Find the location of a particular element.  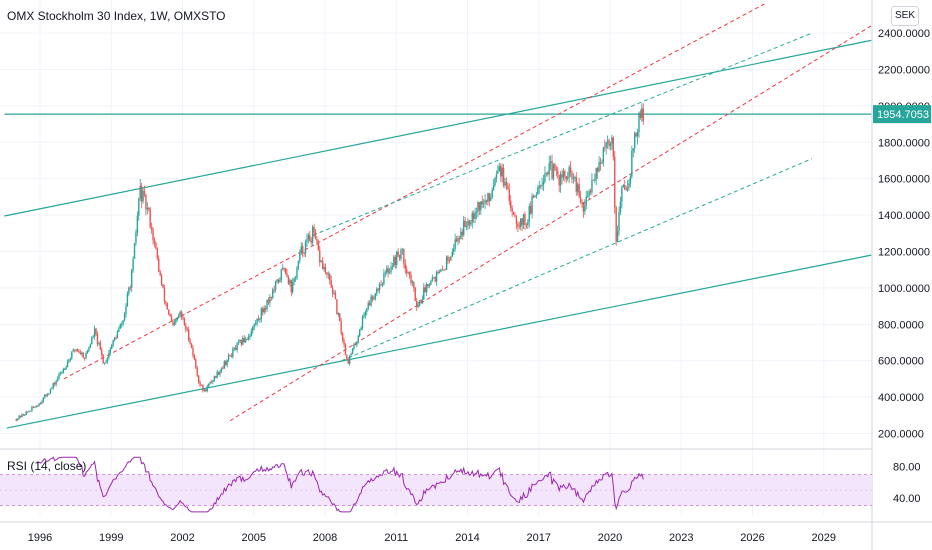

price-axis-tick: 600.0000 is located at coordinates (901, 362).